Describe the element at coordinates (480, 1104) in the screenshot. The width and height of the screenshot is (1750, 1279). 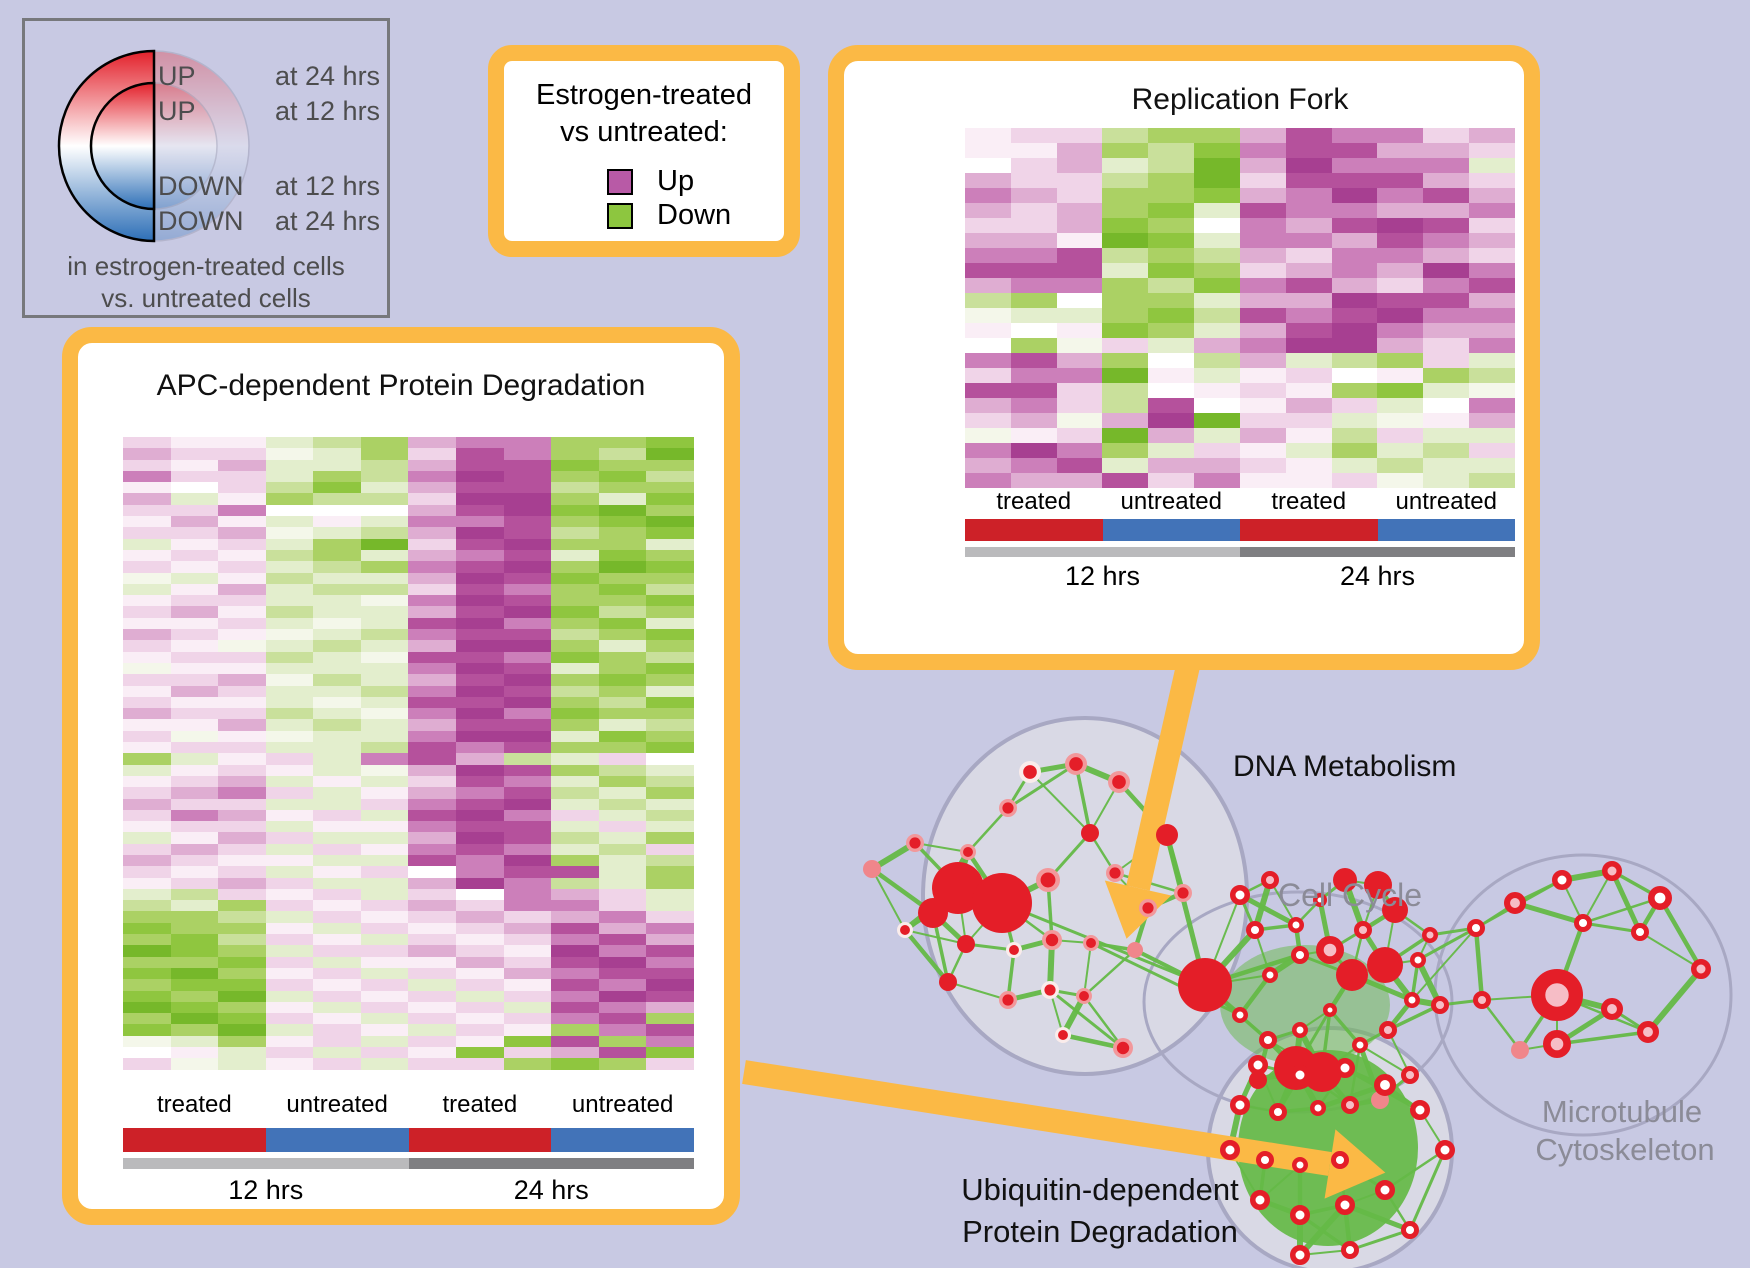
I see `group-label: treated` at that location.